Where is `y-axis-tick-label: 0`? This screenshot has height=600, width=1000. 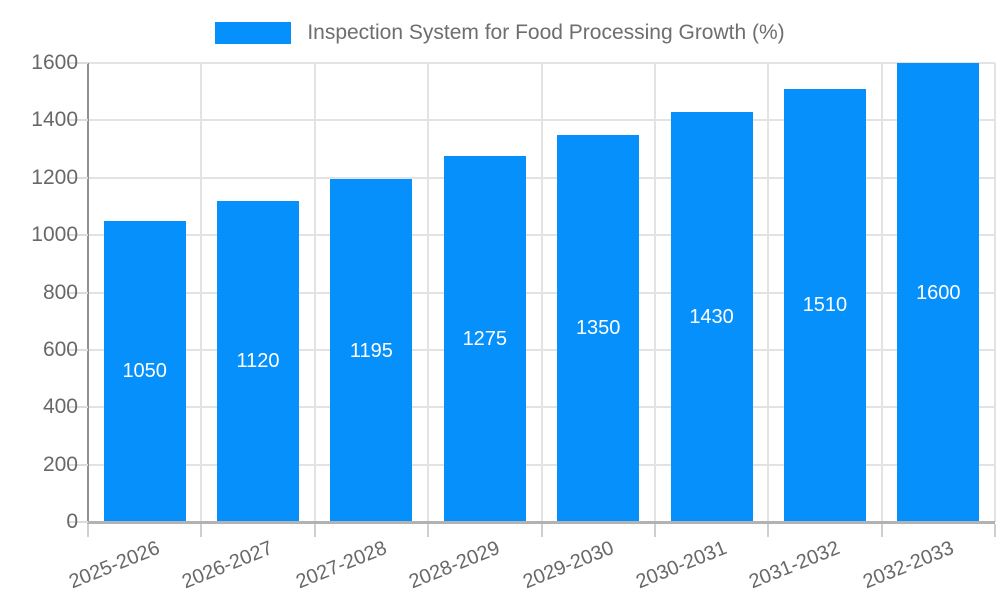
y-axis-tick-label: 0 is located at coordinates (72, 521).